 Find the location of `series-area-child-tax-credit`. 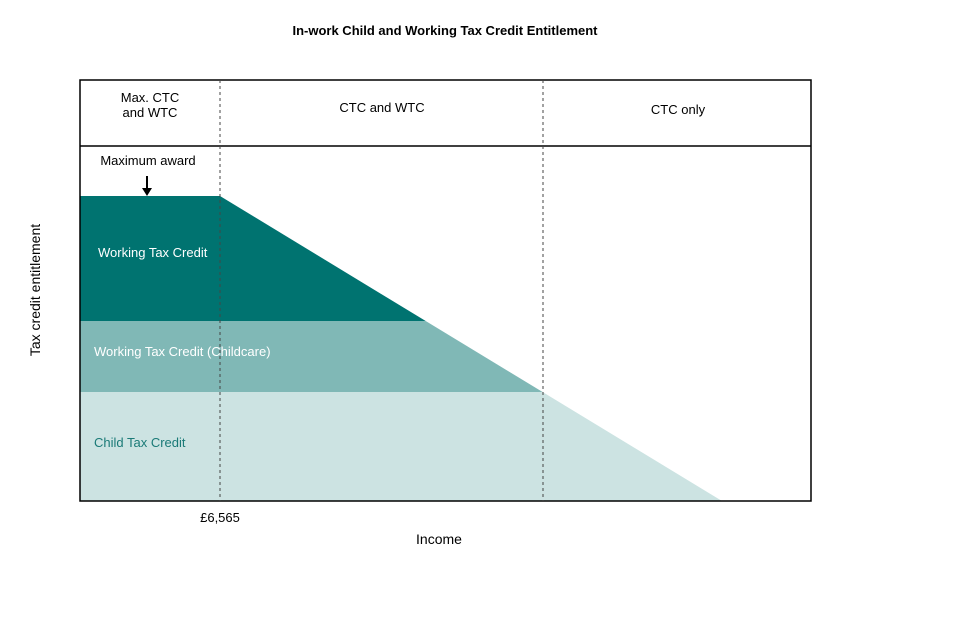

series-area-child-tax-credit is located at coordinates (401, 446).